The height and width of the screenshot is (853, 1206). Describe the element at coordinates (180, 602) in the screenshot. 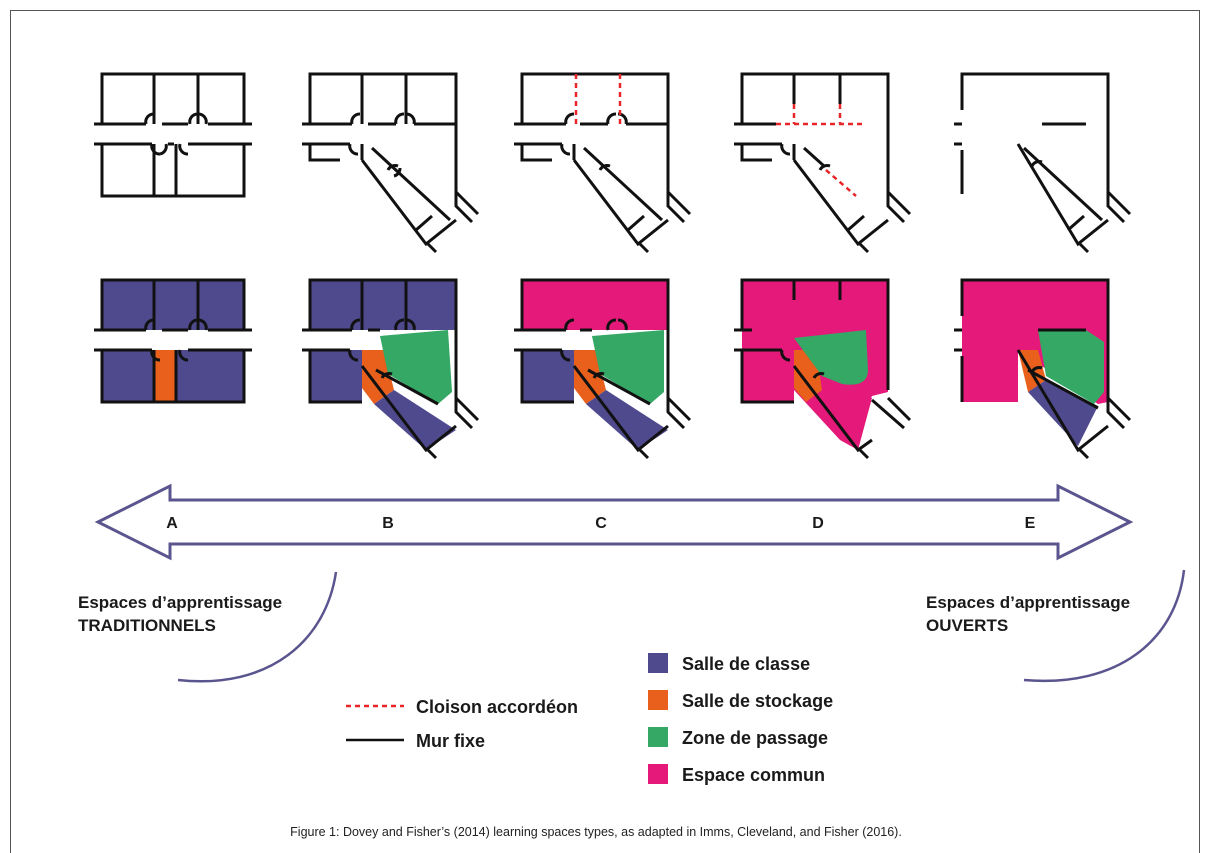

I see `left-label-line1: Espaces d’apprentissage` at that location.